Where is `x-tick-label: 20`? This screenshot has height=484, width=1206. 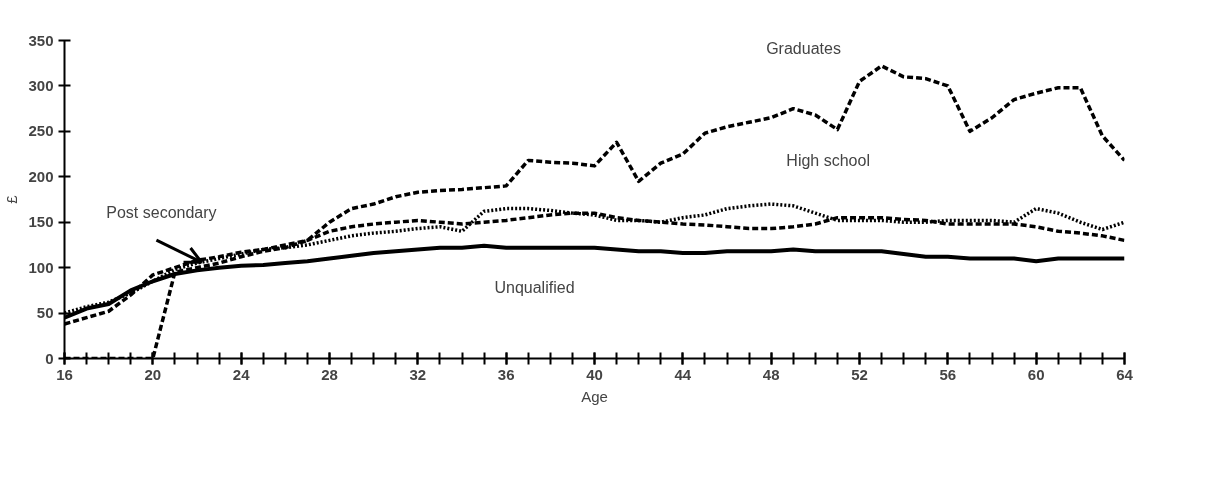 x-tick-label: 20 is located at coordinates (153, 374).